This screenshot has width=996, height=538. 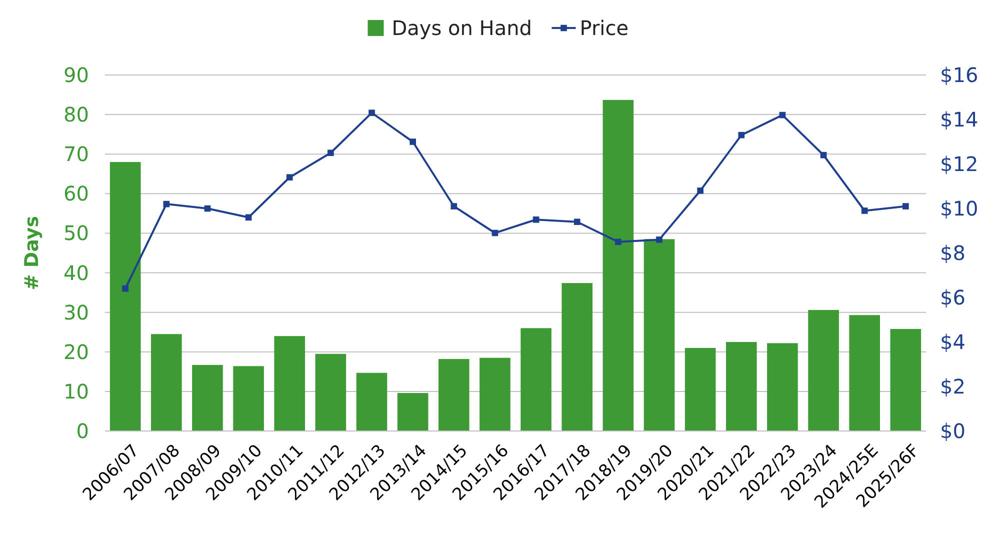 I want to click on y2-tick-label: $2, so click(x=953, y=386).